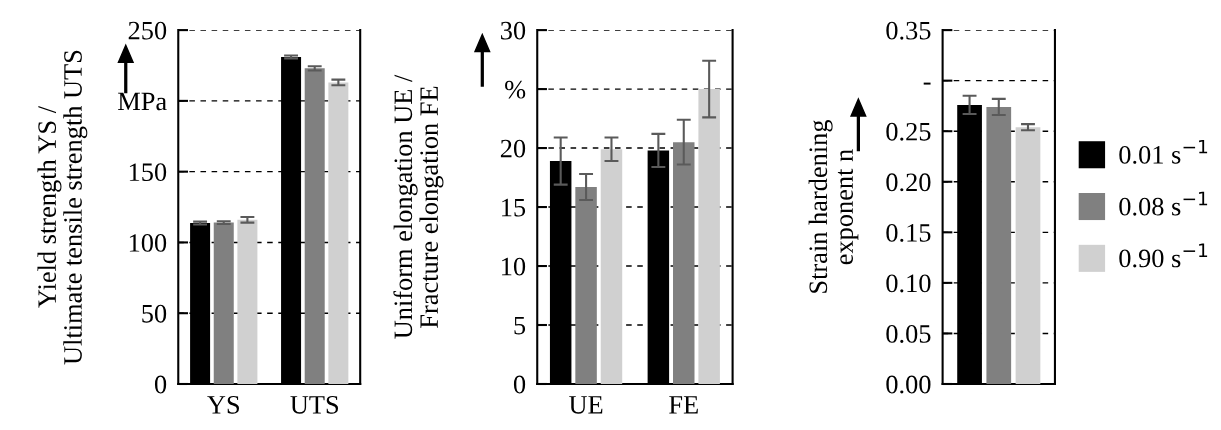 The width and height of the screenshot is (1221, 430). Describe the element at coordinates (908, 232) in the screenshot. I see `y-tick-label: 0.15` at that location.